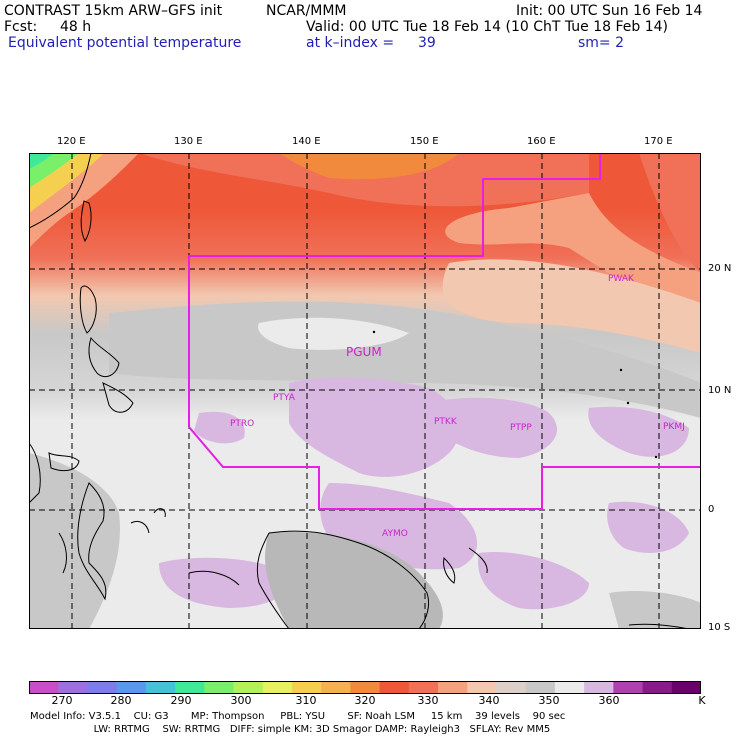 The image size is (740, 740). Describe the element at coordinates (674, 427) in the screenshot. I see `station-label: PKMJ` at that location.